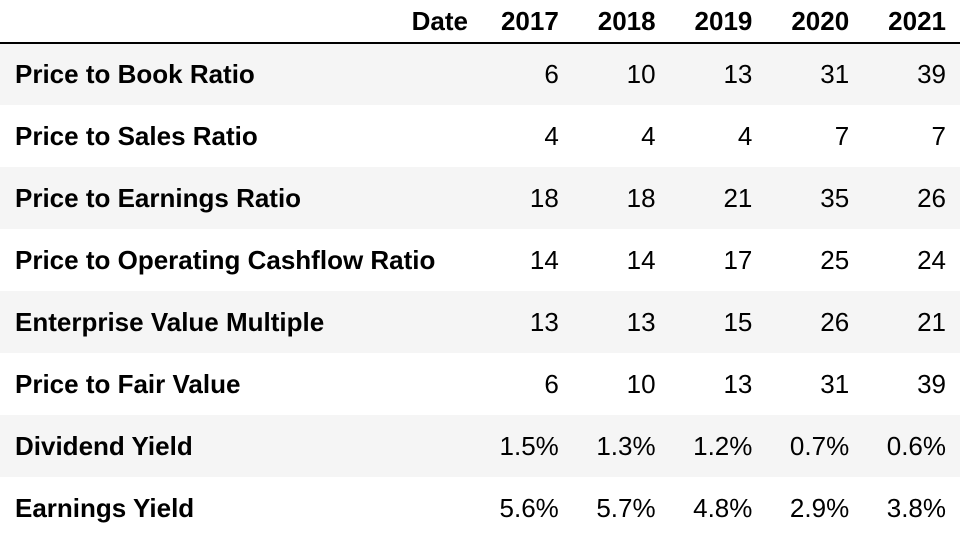 The width and height of the screenshot is (960, 539). What do you see at coordinates (626, 445) in the screenshot?
I see `table-cell: 1.3%` at bounding box center [626, 445].